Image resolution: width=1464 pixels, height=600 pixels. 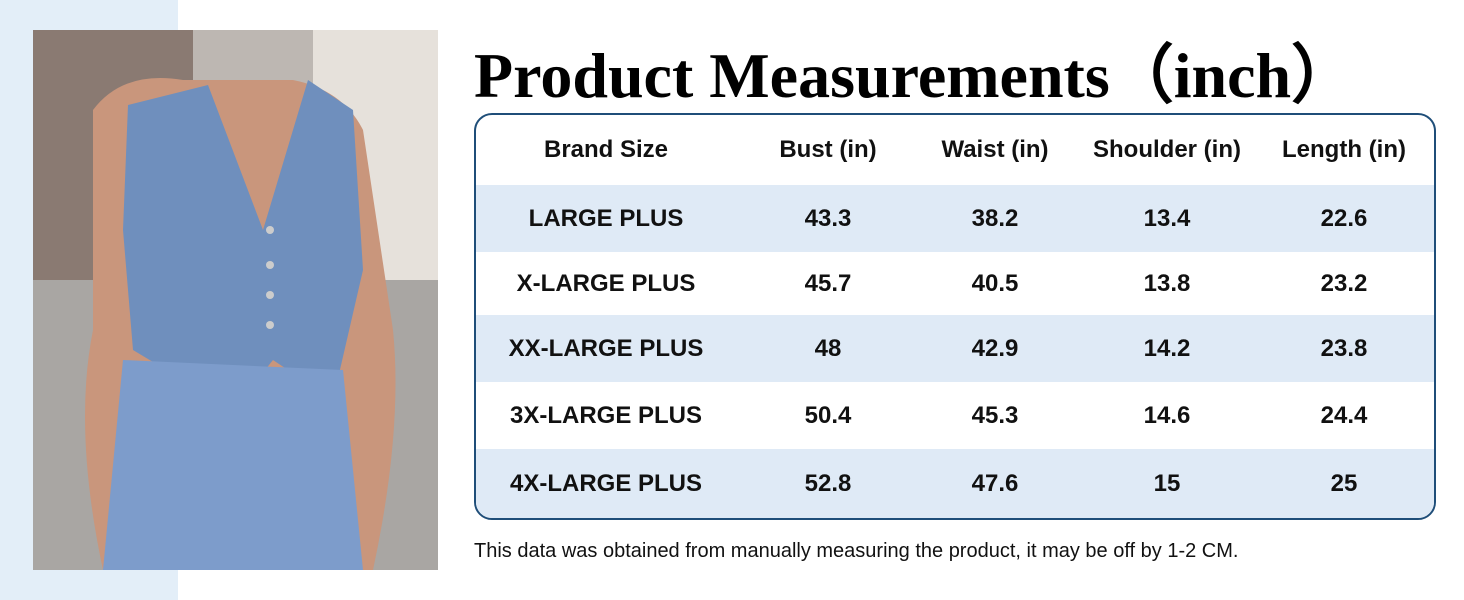 What do you see at coordinates (606, 218) in the screenshot?
I see `size-label: LARGE PLUS` at bounding box center [606, 218].